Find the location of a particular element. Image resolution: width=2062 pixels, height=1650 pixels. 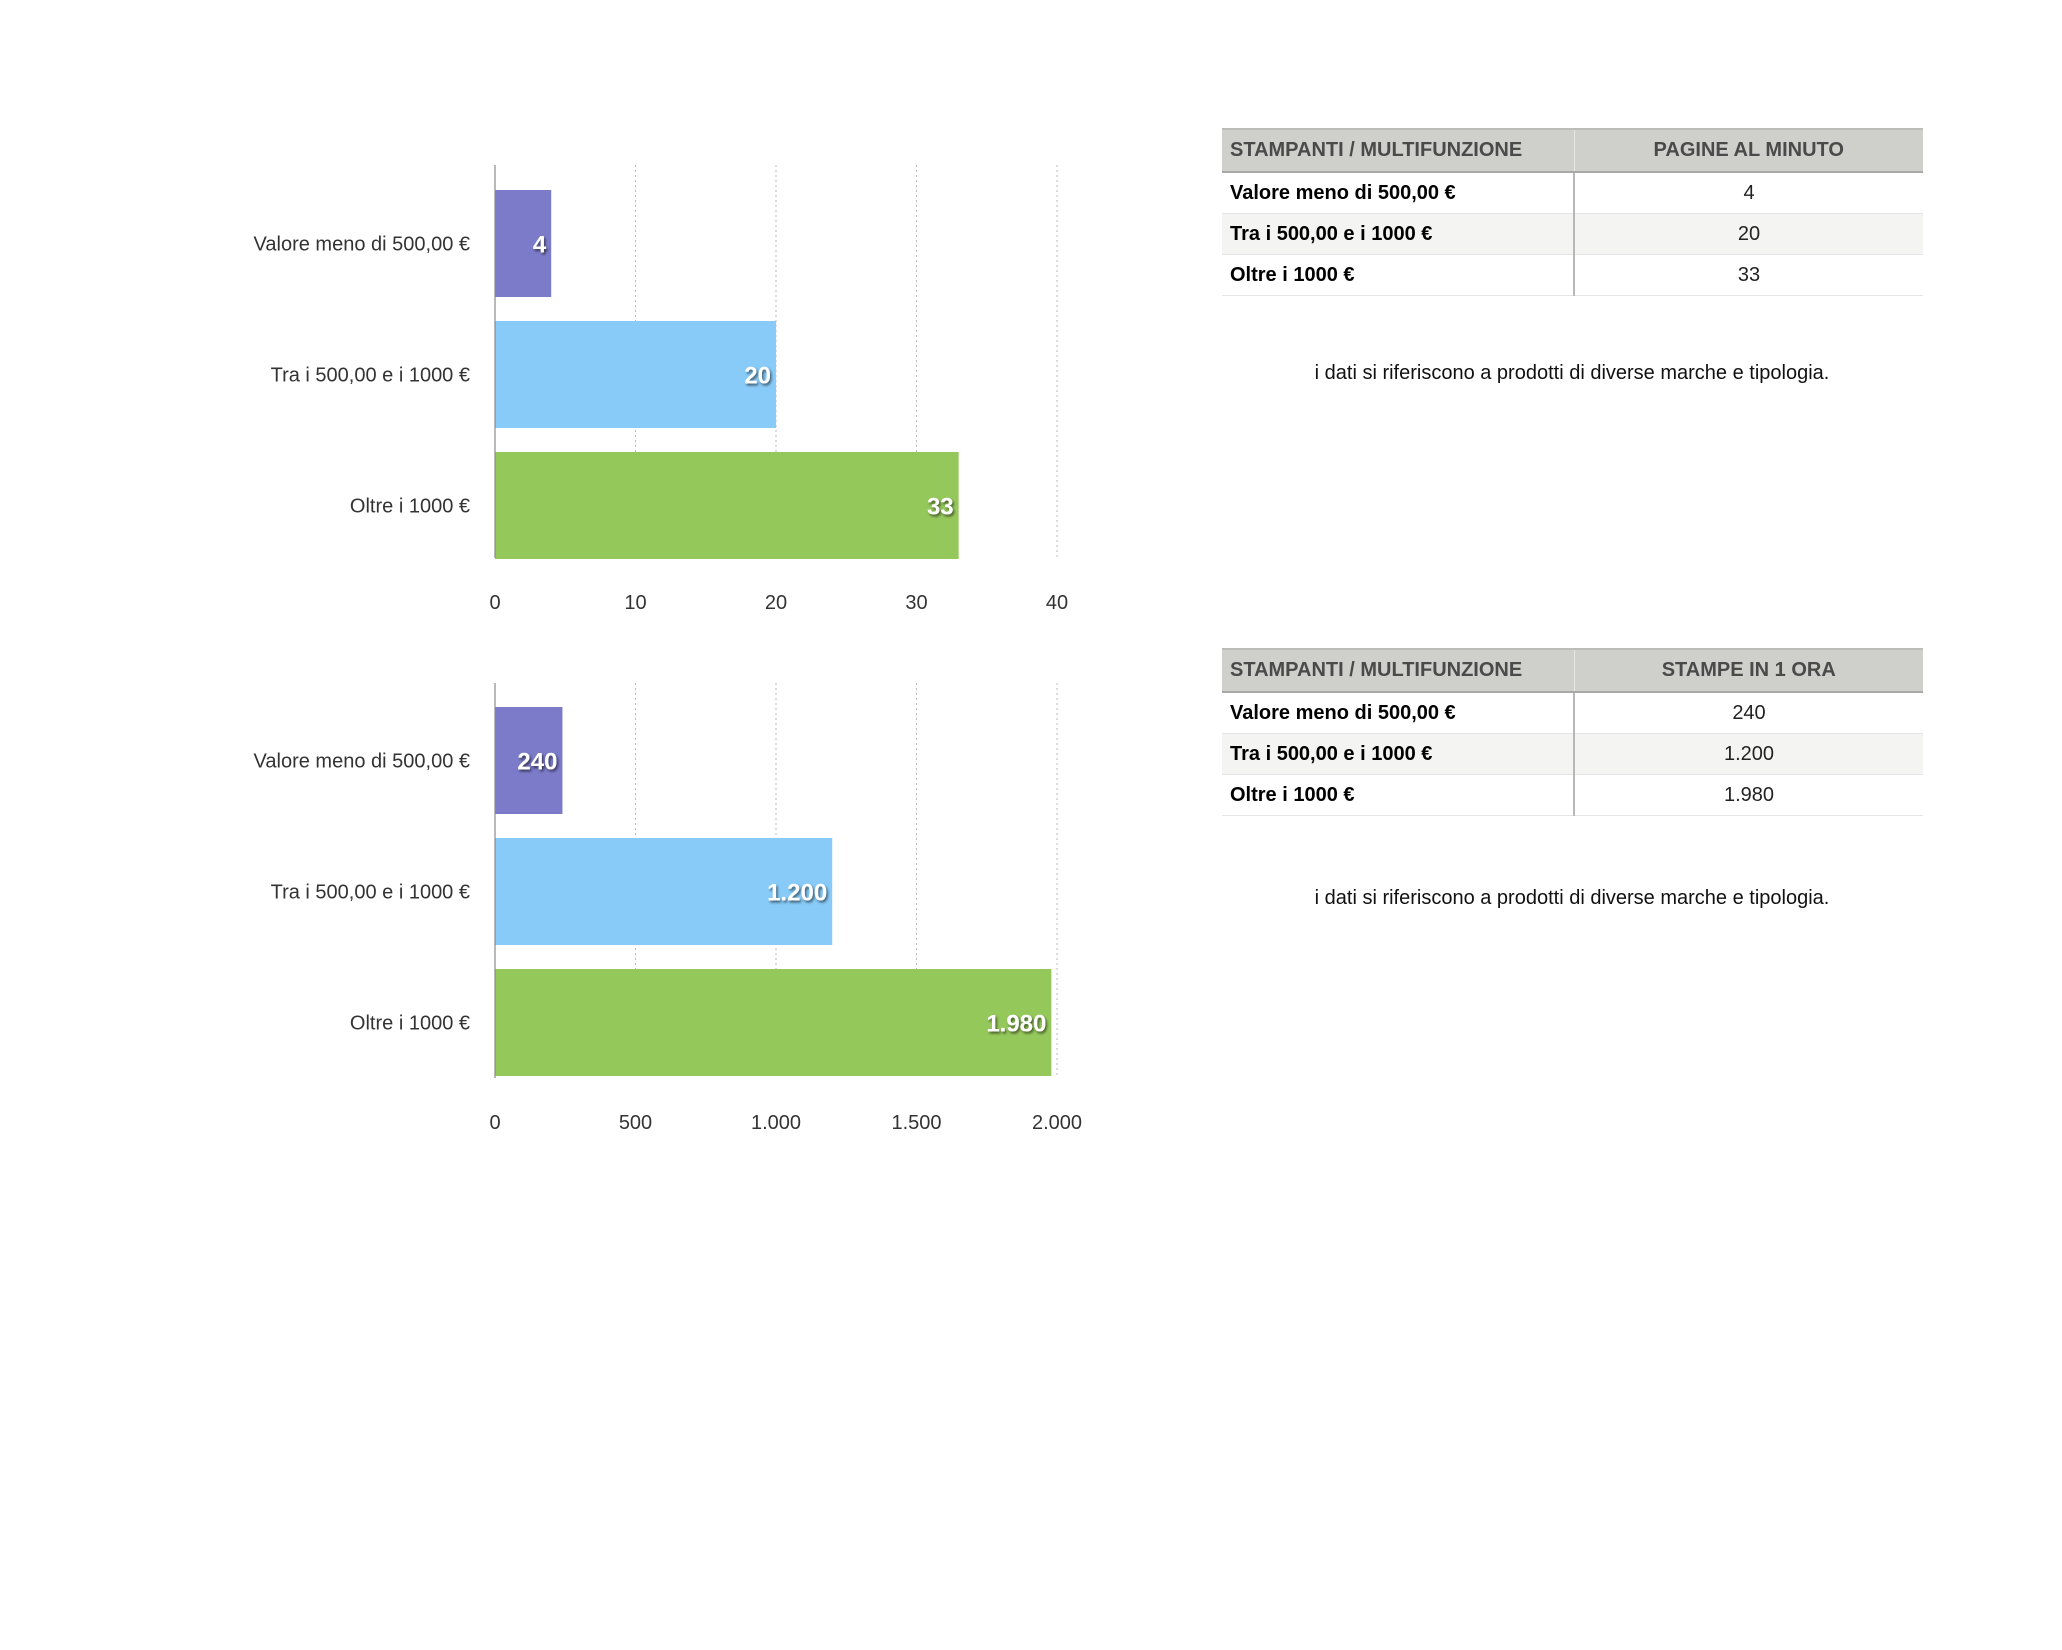

row-value: 240 is located at coordinates (1748, 713).